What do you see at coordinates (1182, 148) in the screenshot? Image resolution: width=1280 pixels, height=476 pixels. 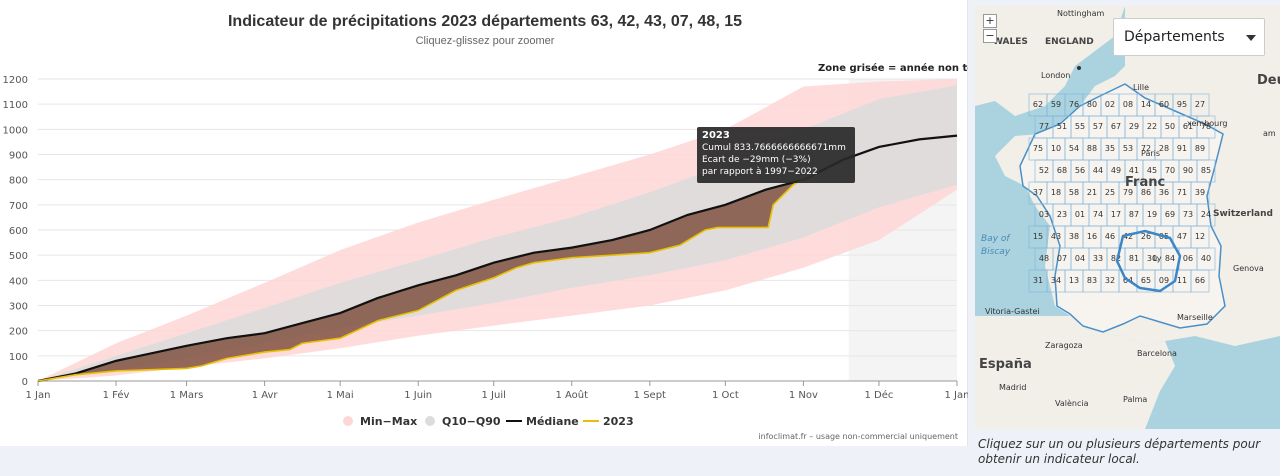 I see `department-number: 91` at bounding box center [1182, 148].